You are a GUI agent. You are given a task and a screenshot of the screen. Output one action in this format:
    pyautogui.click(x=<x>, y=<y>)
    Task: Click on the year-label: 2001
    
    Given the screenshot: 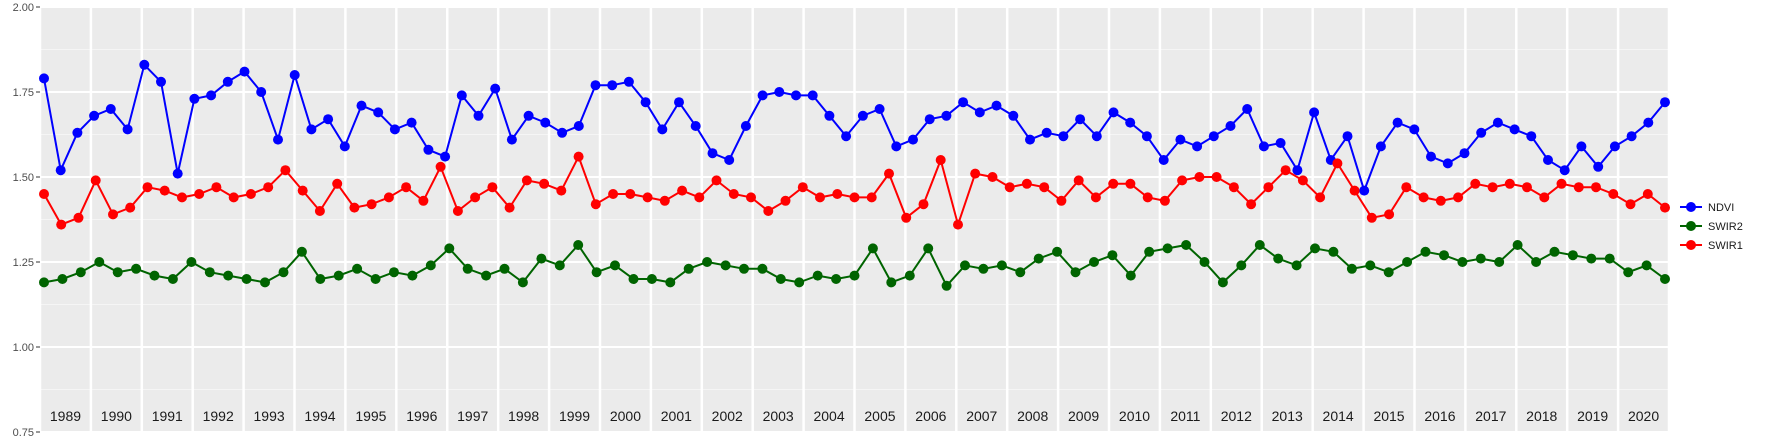 What is the action you would take?
    pyautogui.click(x=676, y=416)
    